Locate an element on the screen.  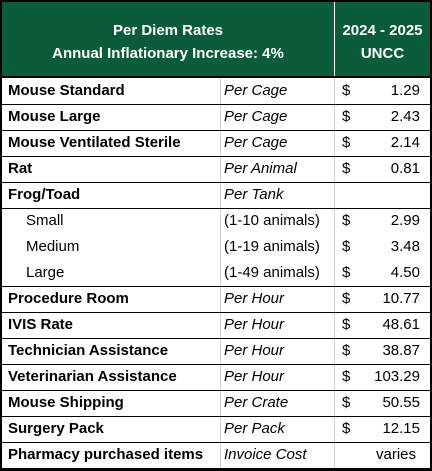
amount: 2.99 is located at coordinates (405, 220).